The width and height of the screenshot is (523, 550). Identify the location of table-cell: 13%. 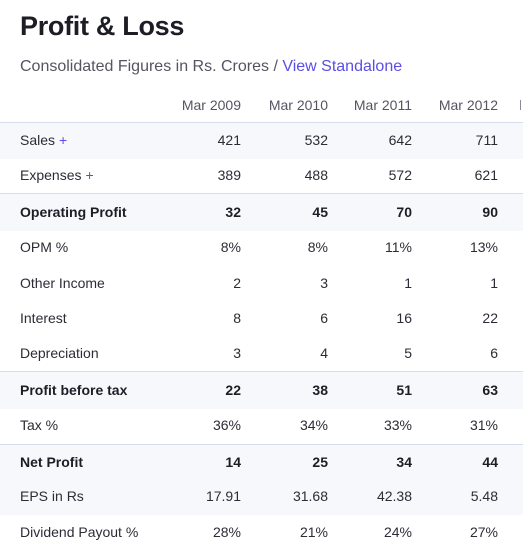
(483, 247).